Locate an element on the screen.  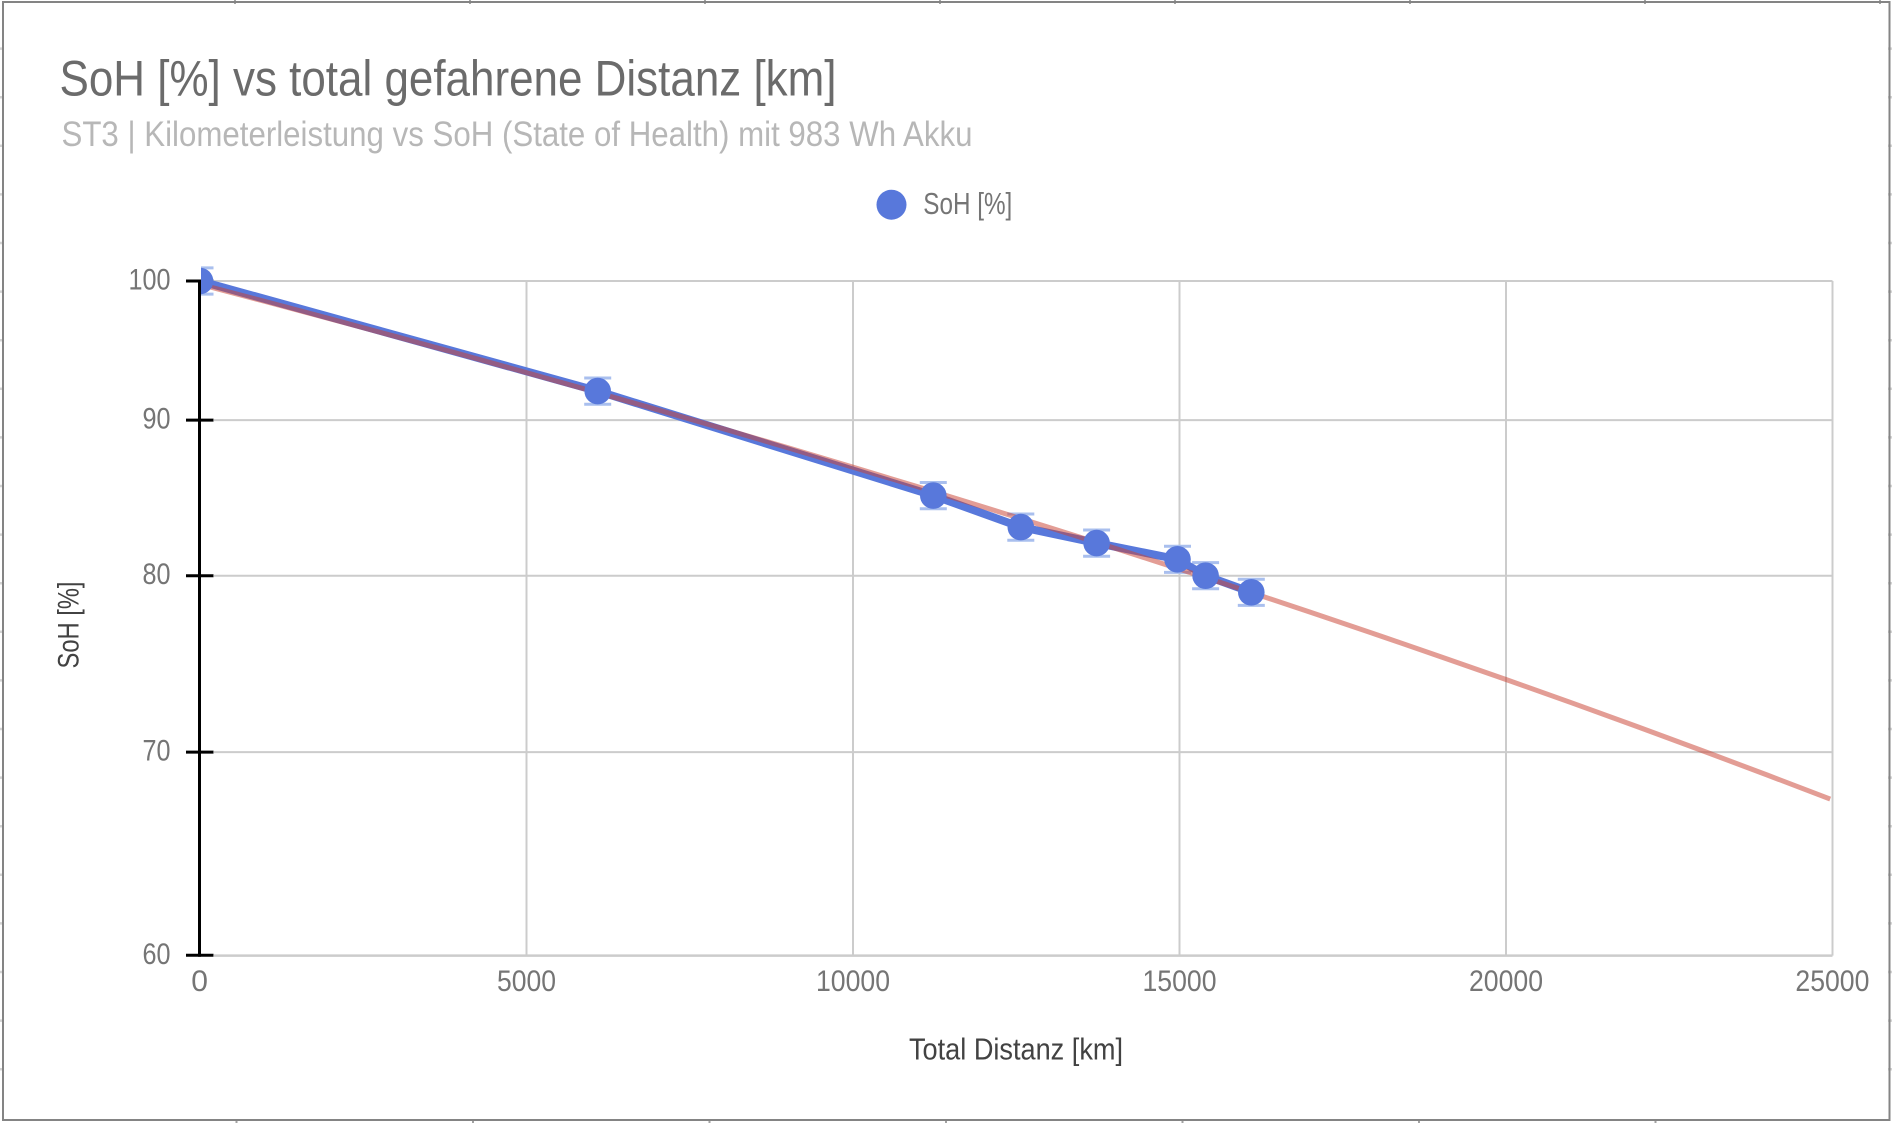
svg-text: 60 is located at coordinates (157, 954).